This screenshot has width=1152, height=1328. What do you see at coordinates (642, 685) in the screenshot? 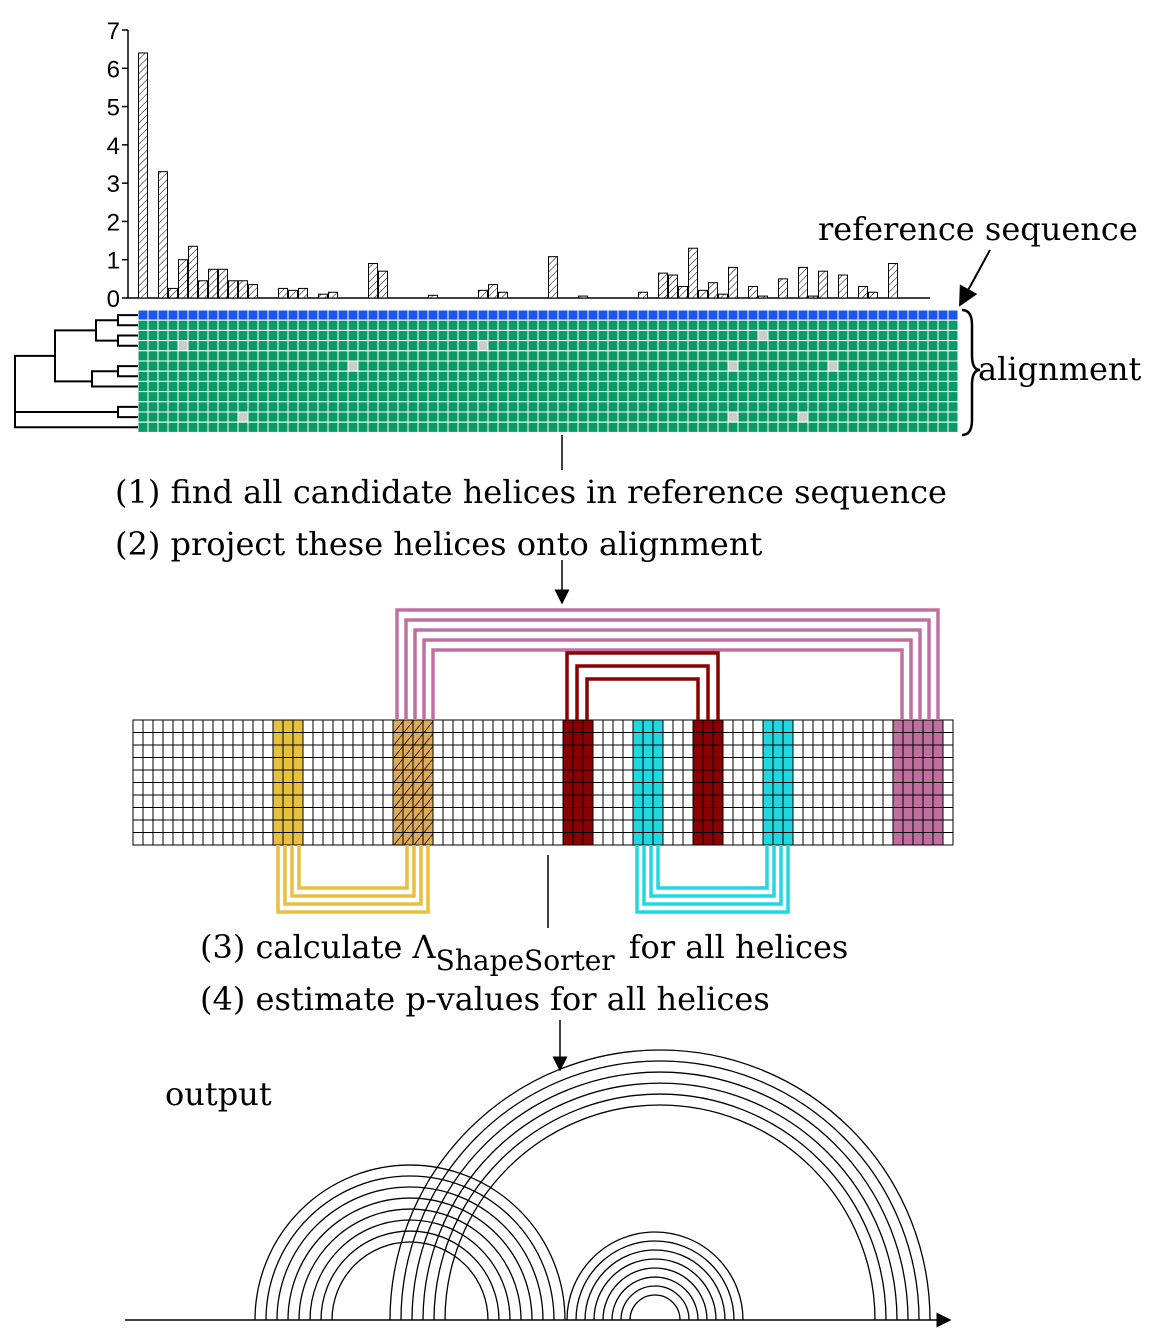
I see `helix-link` at bounding box center [642, 685].